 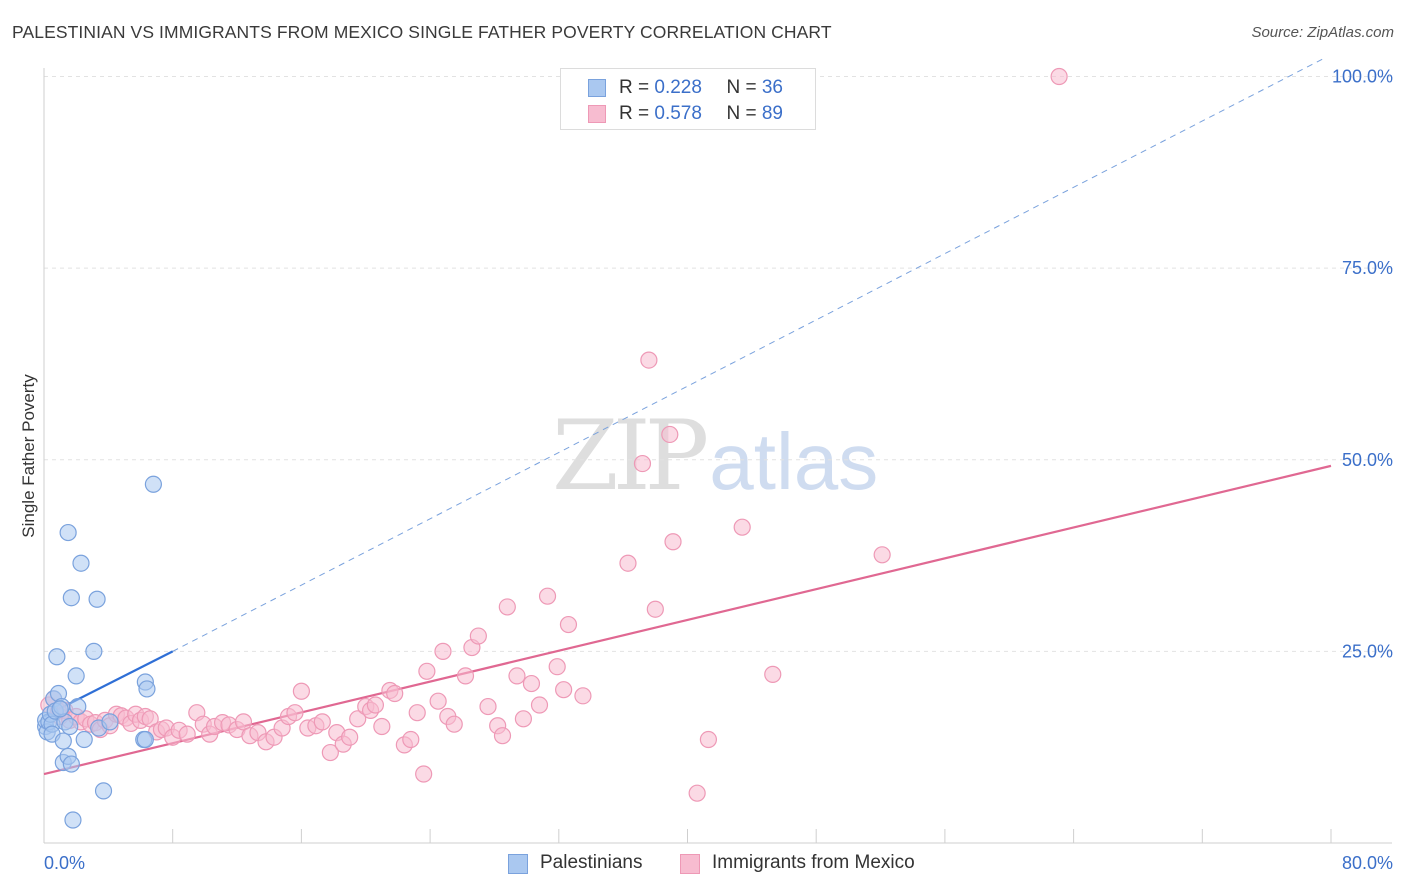 I want to click on legend-label: Immigrants from Mexico, so click(x=813, y=862).